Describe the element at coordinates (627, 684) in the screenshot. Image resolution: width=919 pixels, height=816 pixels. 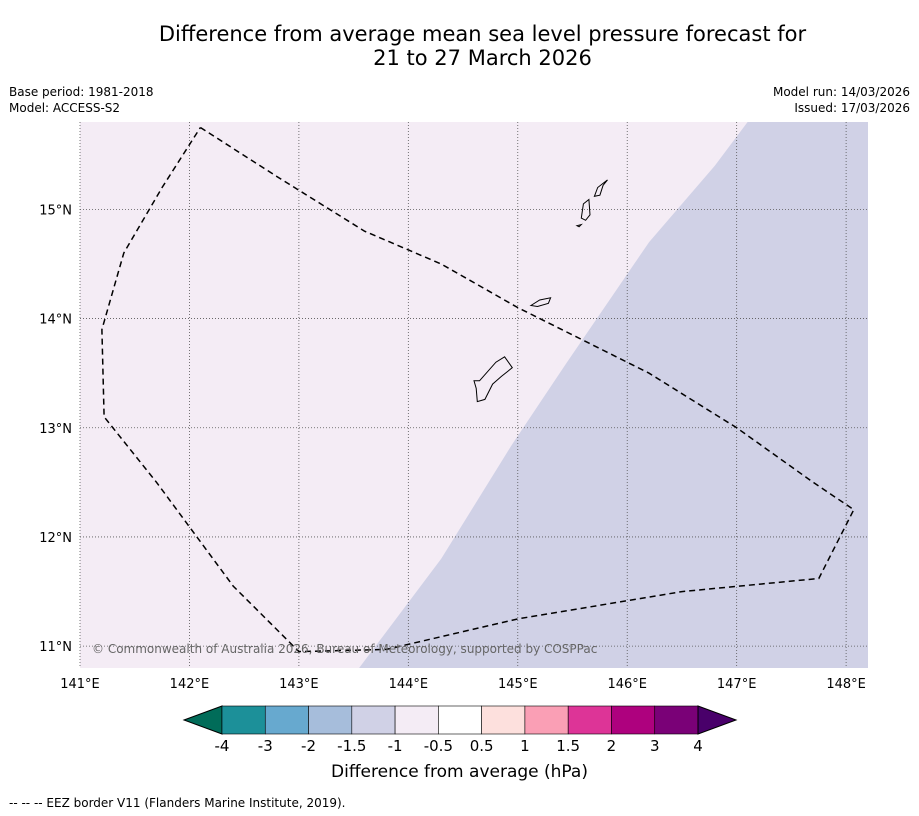
I see `lon-tick-label: 146°E` at that location.